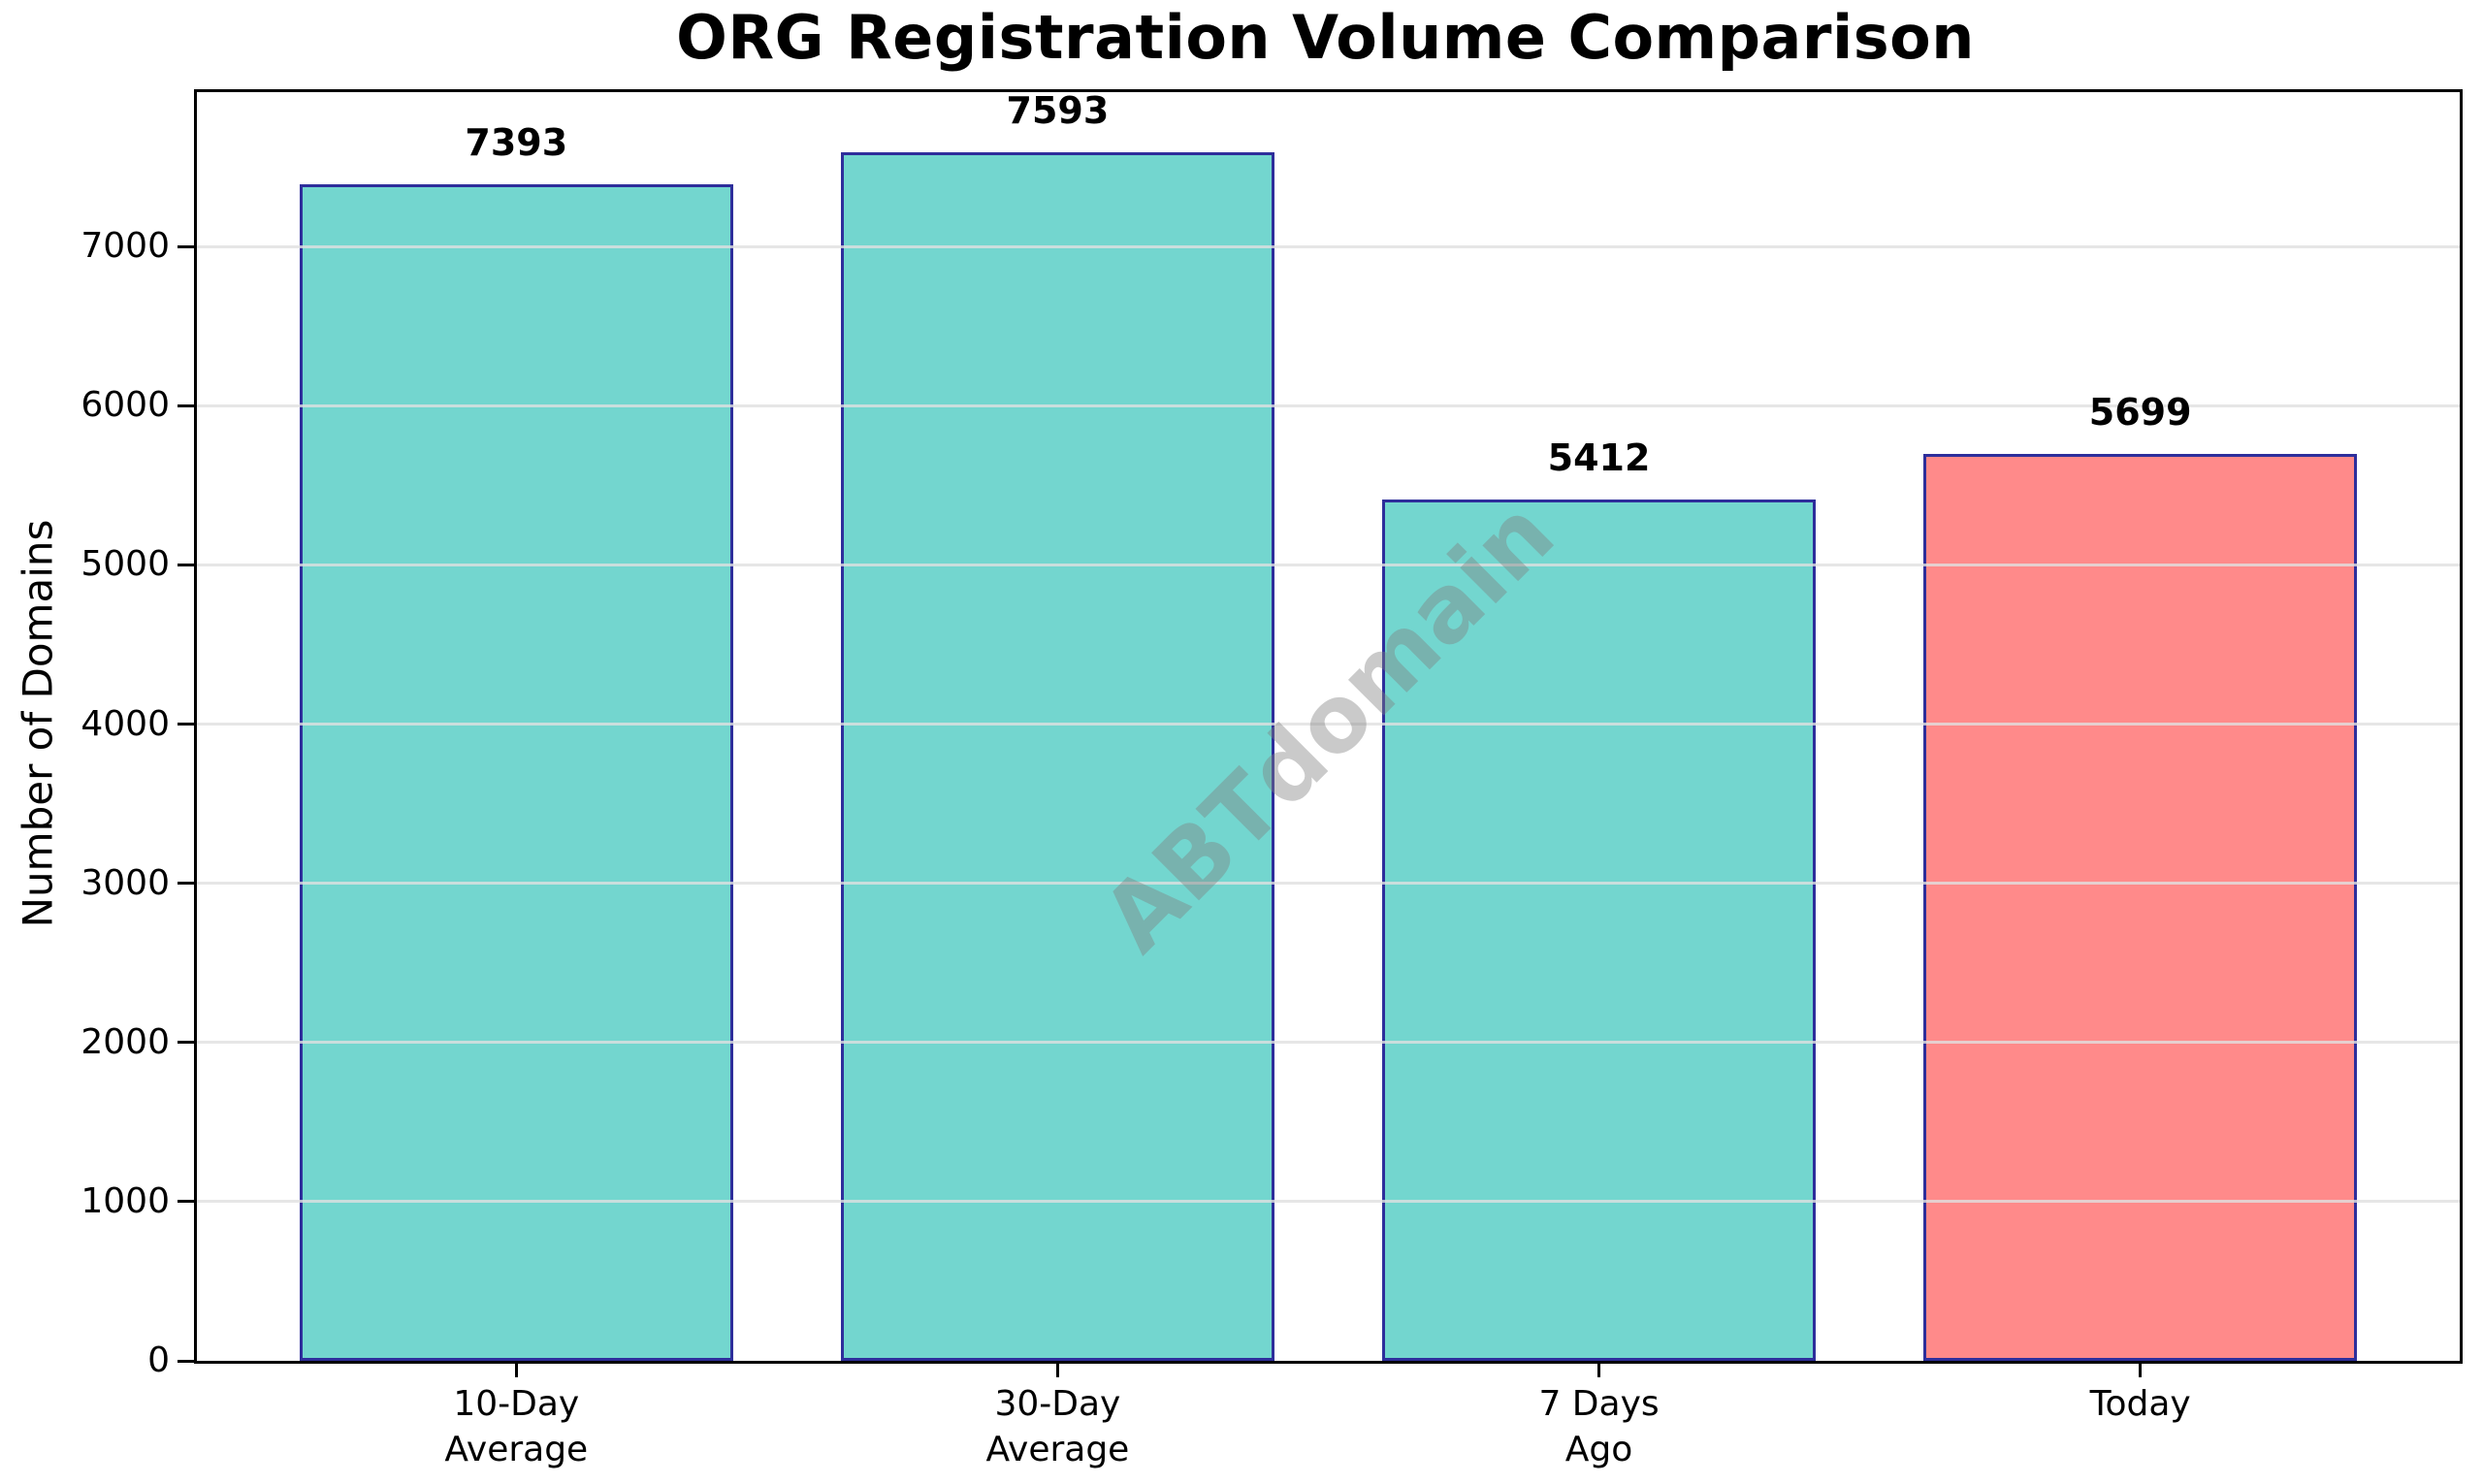 This screenshot has width=2483, height=1484. What do you see at coordinates (1599, 1426) in the screenshot?
I see `x-tick-label: 7 Days Ago` at bounding box center [1599, 1426].